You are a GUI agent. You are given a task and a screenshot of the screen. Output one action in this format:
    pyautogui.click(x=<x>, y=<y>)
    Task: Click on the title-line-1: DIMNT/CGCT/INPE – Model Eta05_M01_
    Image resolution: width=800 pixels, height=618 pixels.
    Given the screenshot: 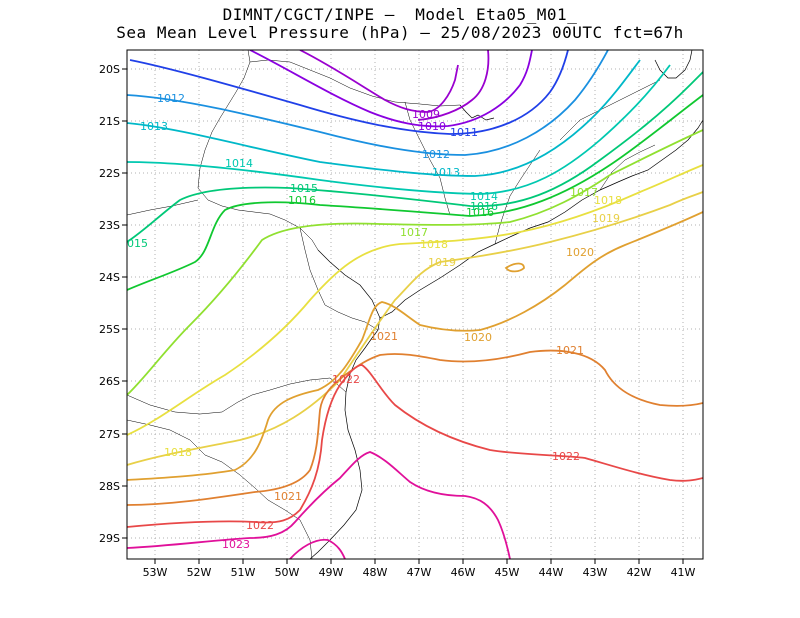 What is the action you would take?
    pyautogui.click(x=400, y=14)
    